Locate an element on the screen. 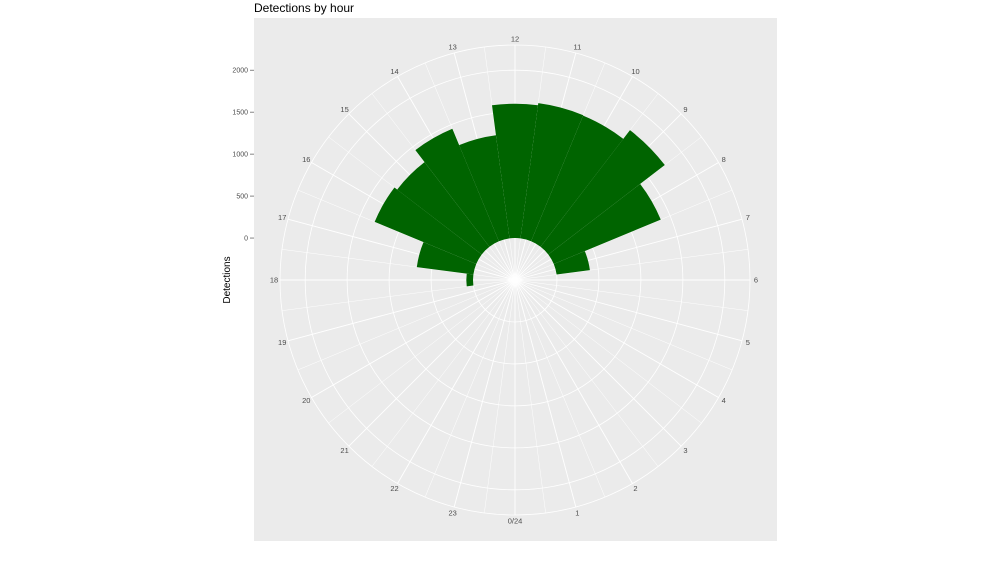 This screenshot has width=1000, height=568. hour-tick-label: 2 is located at coordinates (635, 488).